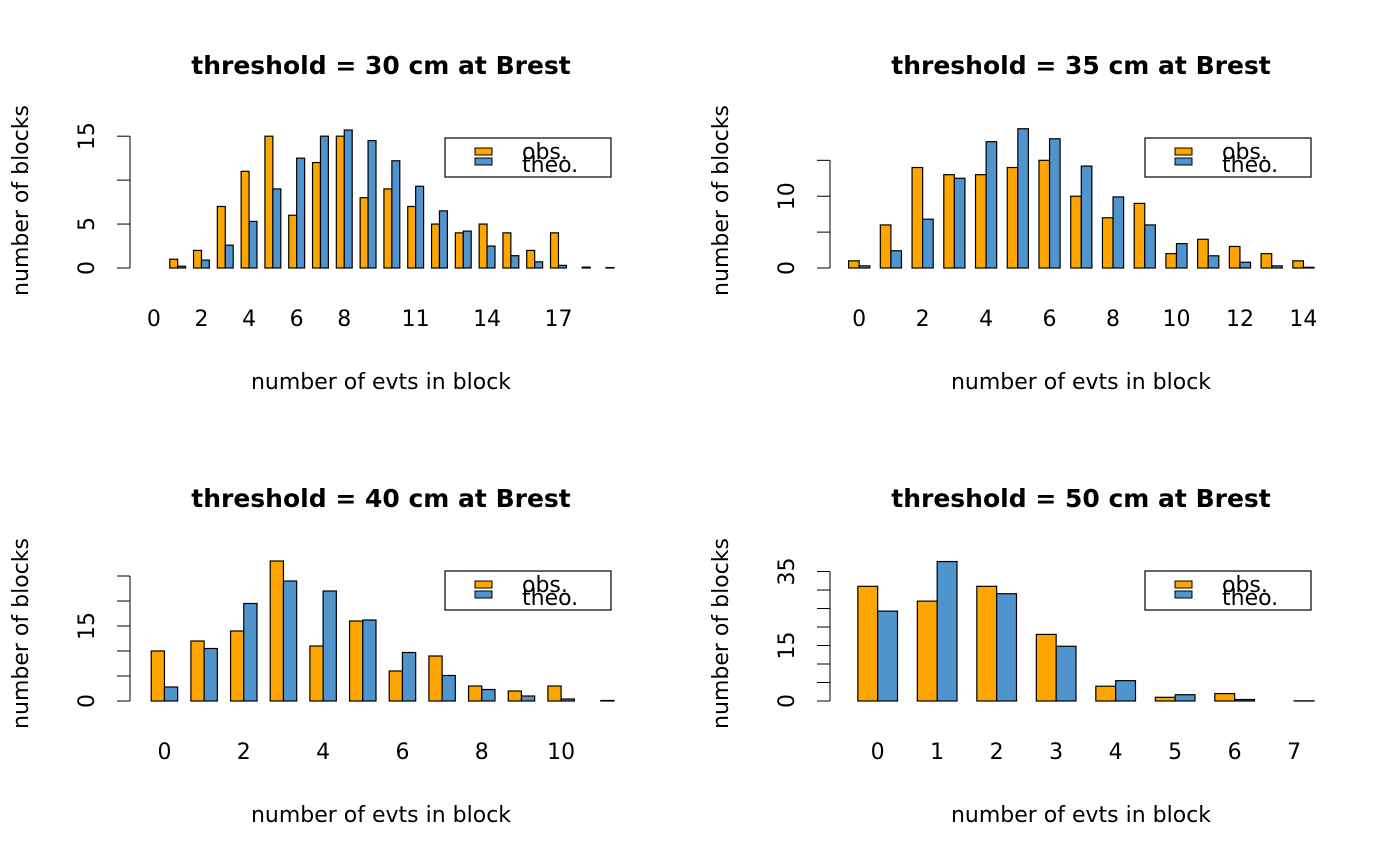 This screenshot has height=866, width=1400. What do you see at coordinates (1303, 319) in the screenshot?
I see `x-tick-label: 14` at bounding box center [1303, 319].